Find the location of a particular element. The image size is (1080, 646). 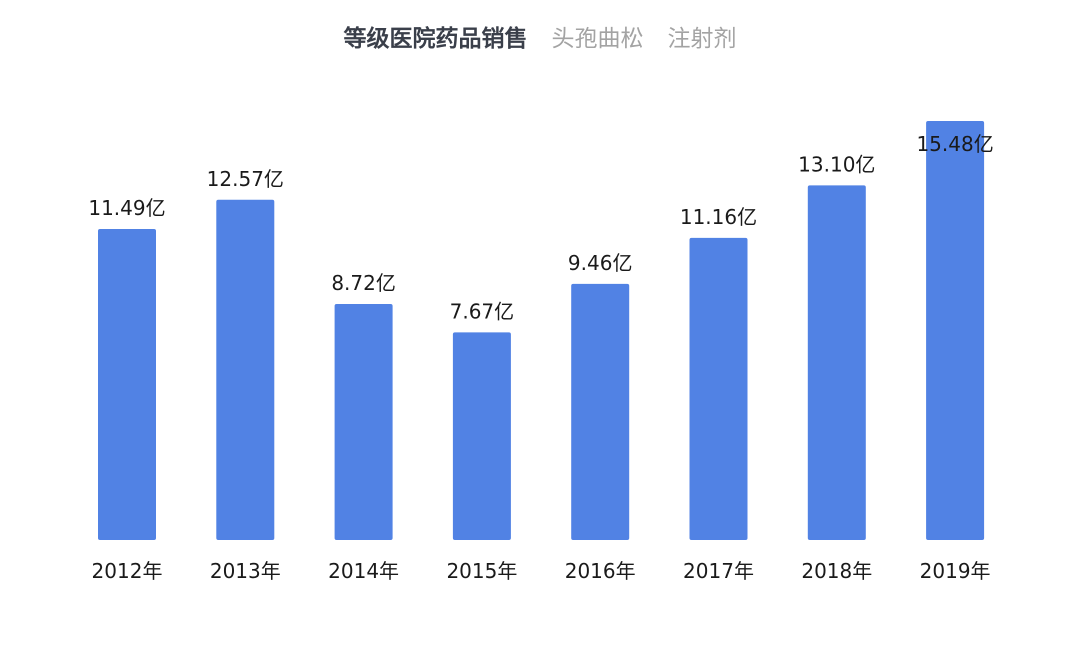

value-label-0: 11.49亿 is located at coordinates (126, 208).